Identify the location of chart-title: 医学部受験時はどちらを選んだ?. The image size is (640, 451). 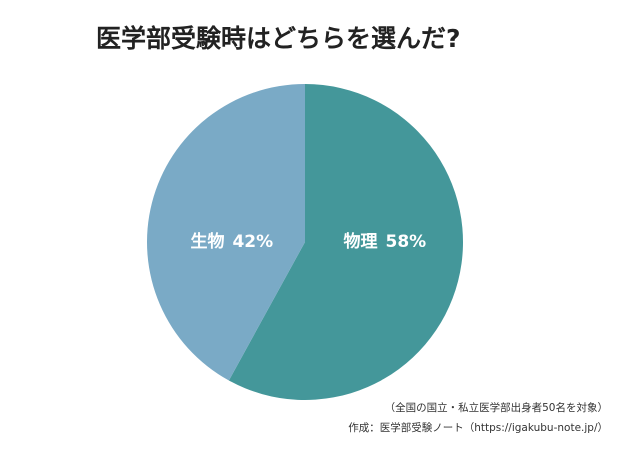
(278, 38).